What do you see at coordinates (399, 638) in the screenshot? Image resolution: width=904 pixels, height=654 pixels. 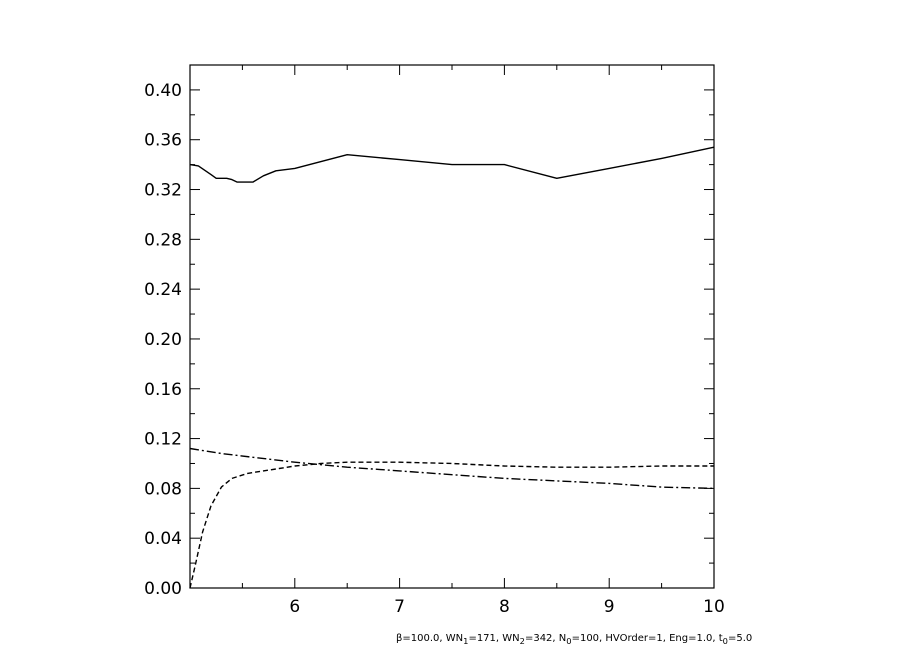 I see `beta-symbol: β` at bounding box center [399, 638].